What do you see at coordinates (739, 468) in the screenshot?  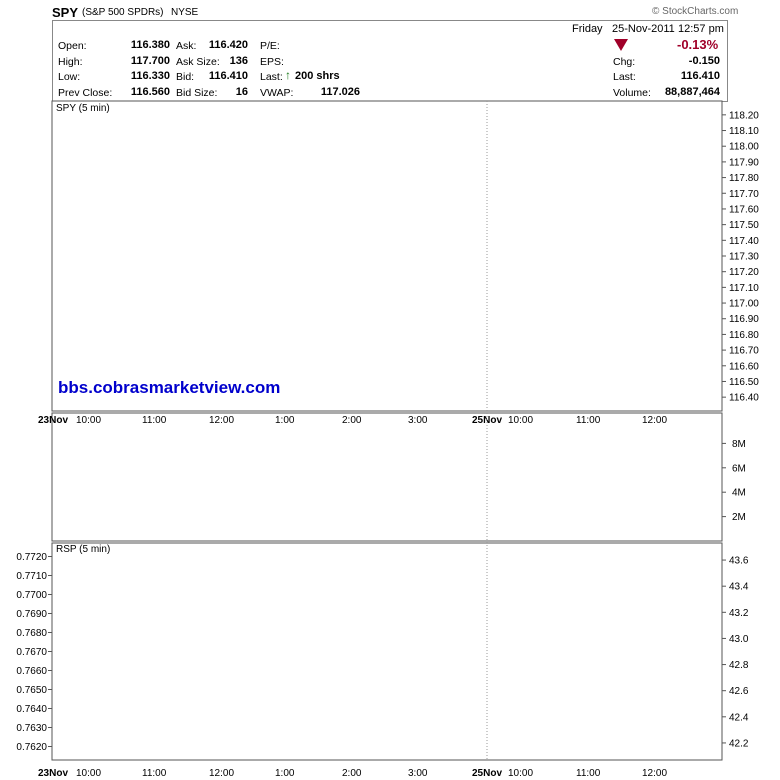 I see `volume-tick-label: 6M` at bounding box center [739, 468].